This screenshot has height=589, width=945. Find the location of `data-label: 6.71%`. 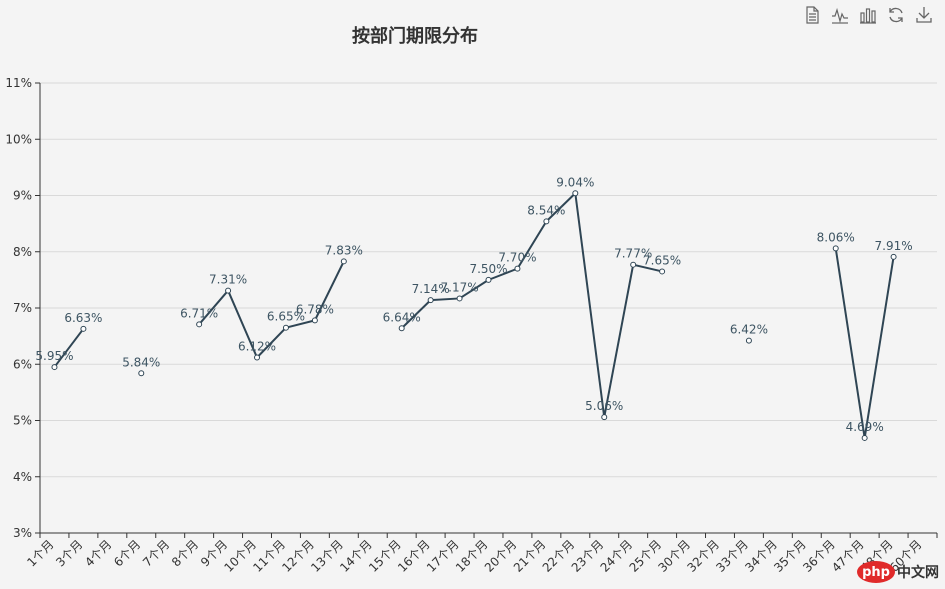

data-label: 6.71% is located at coordinates (199, 313).